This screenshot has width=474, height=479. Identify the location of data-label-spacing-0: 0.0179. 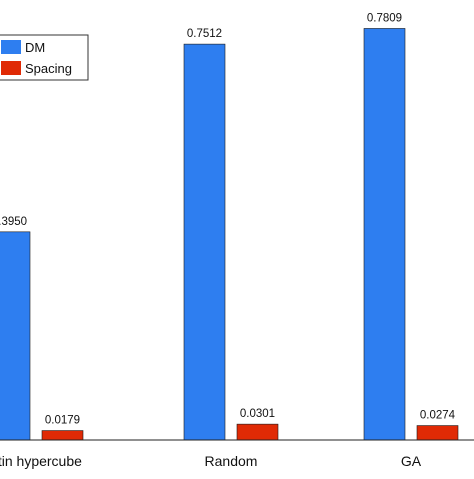
(62, 421).